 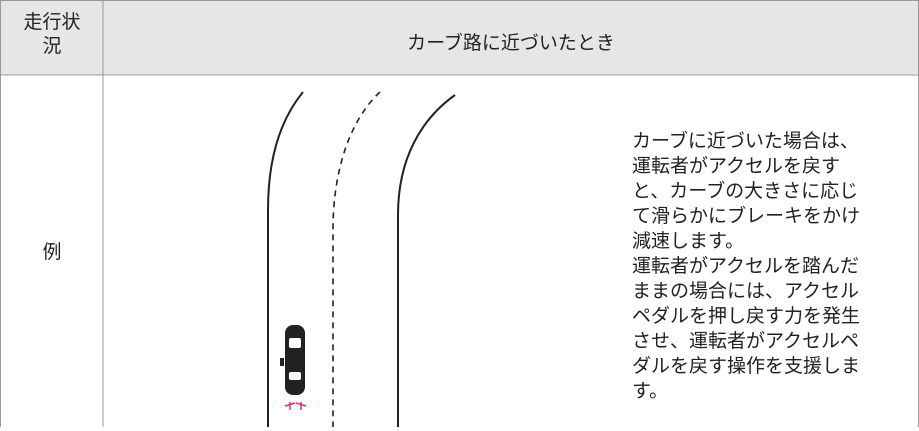 I want to click on text-line: させ、運転者がアクセルペ, so click(x=745, y=341).